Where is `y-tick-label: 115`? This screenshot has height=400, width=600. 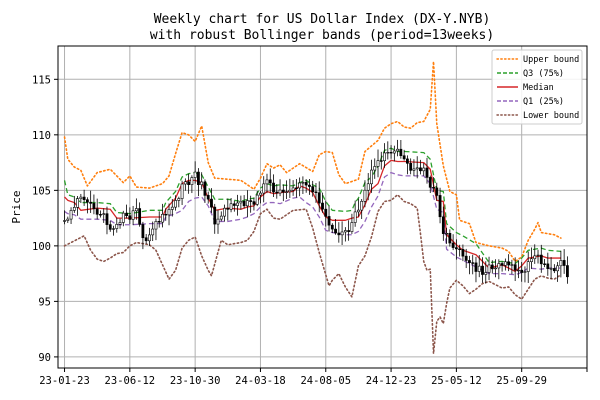 y-tick-label: 115 is located at coordinates (41, 80).